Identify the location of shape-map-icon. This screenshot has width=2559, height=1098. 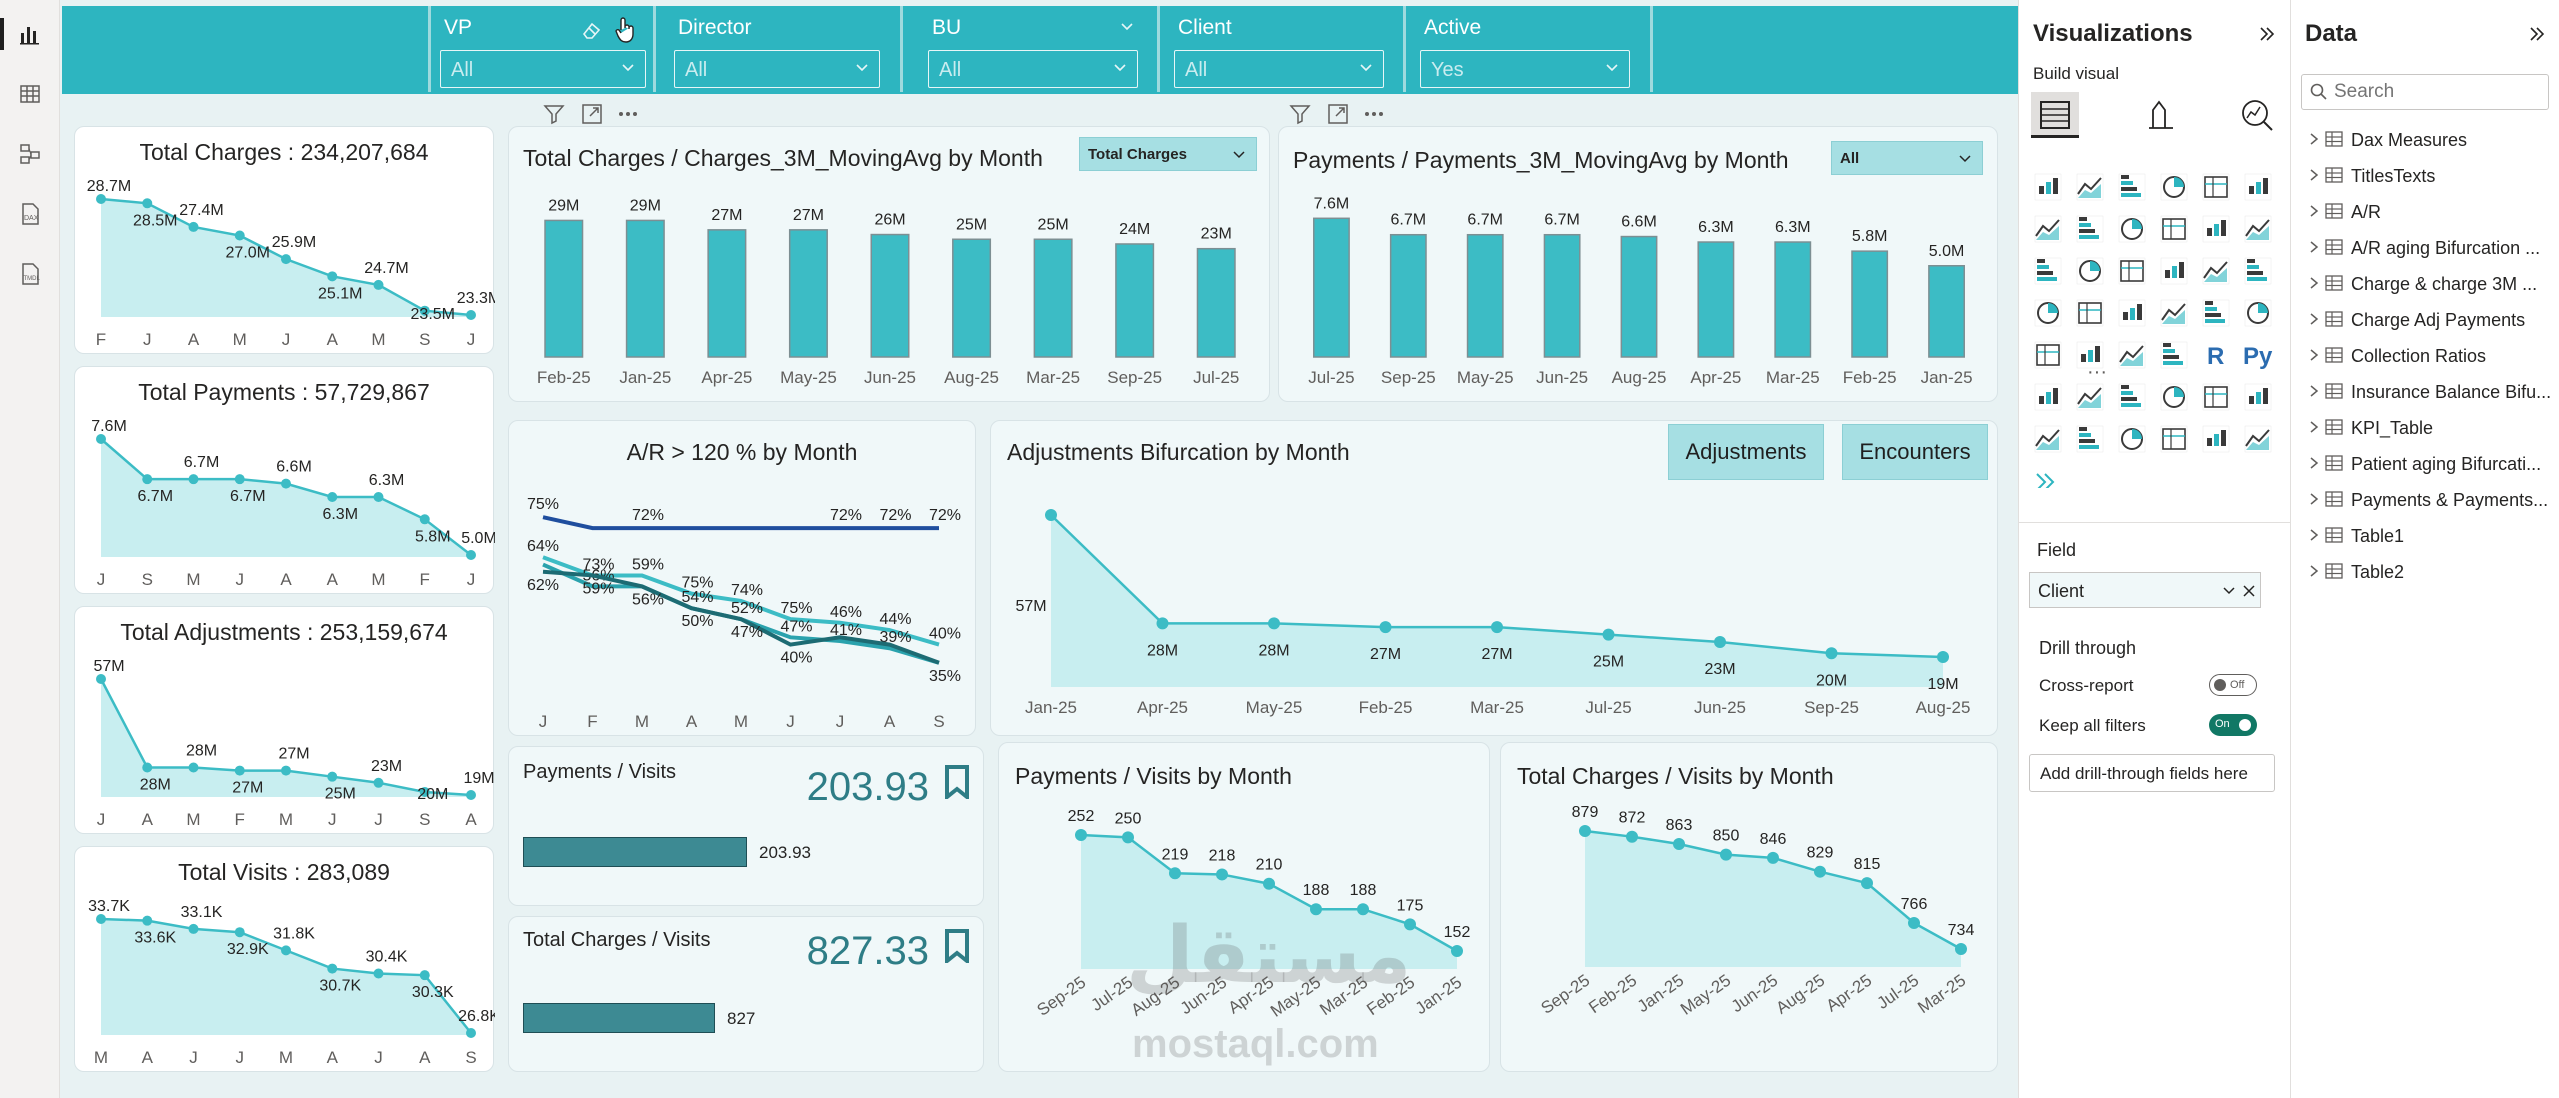
(2132, 313).